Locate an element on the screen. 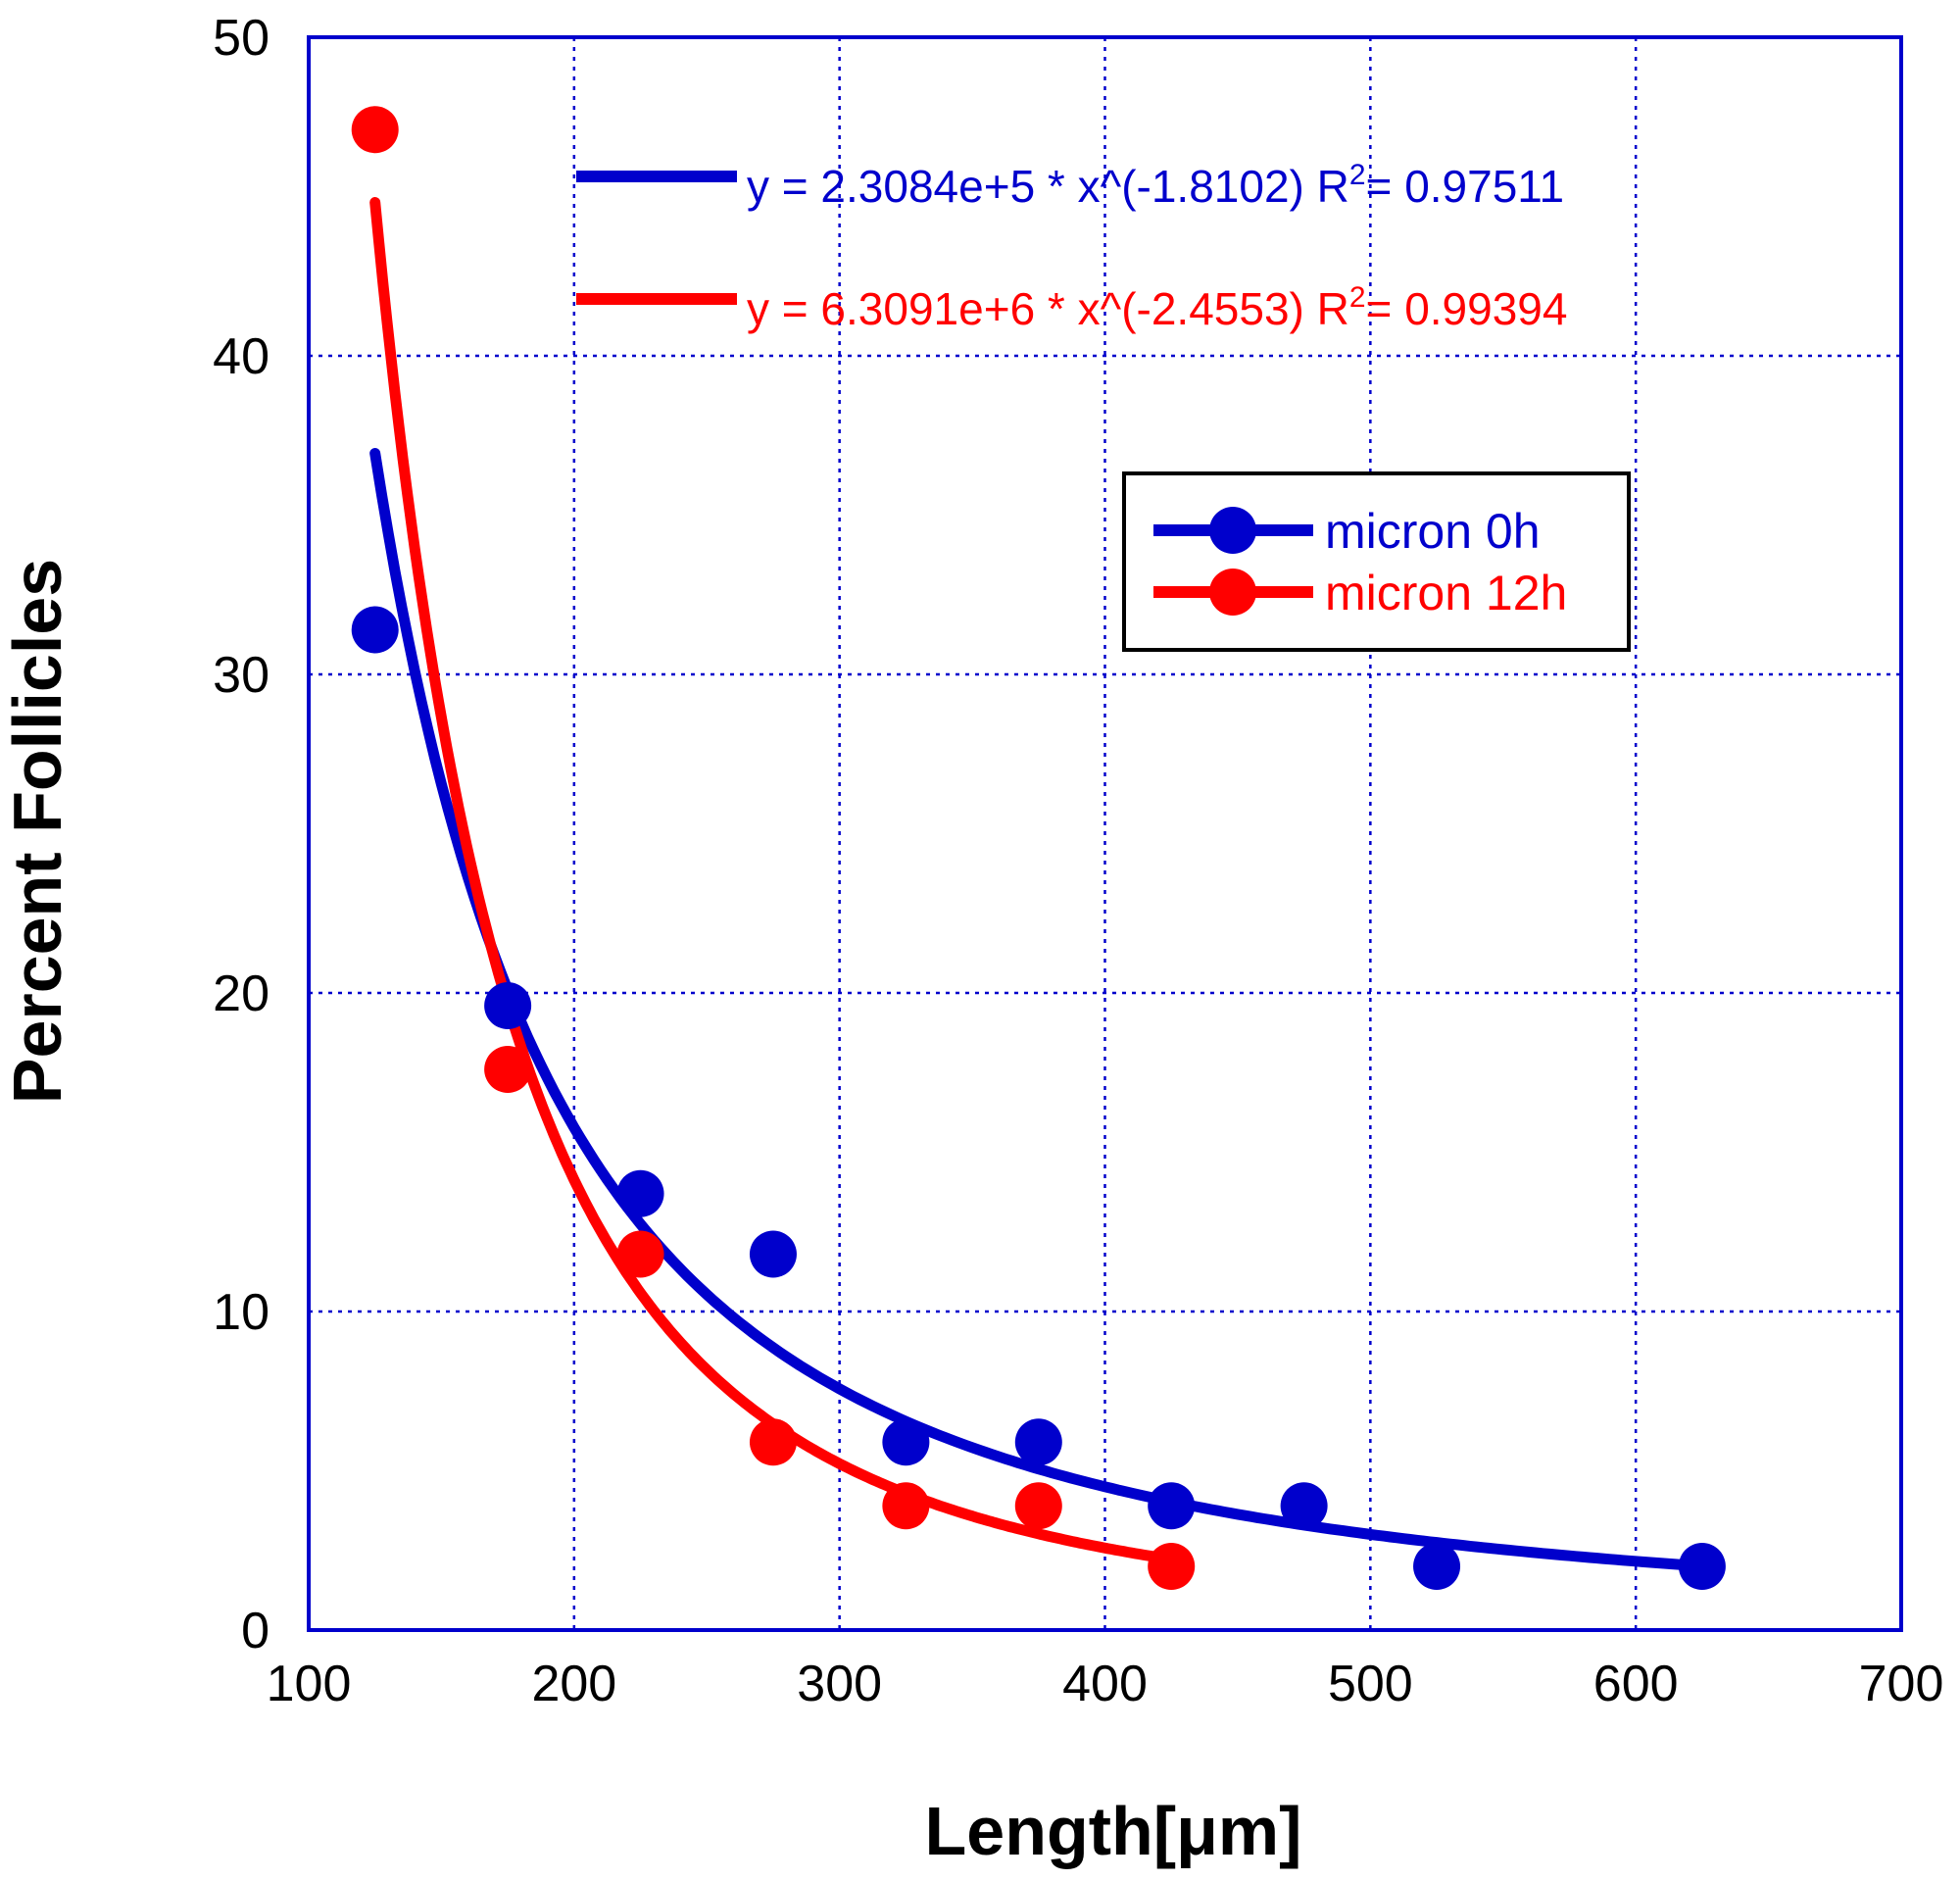 This screenshot has height=1881, width=1960. legend: micron 0h micron 12h is located at coordinates (1376, 561).